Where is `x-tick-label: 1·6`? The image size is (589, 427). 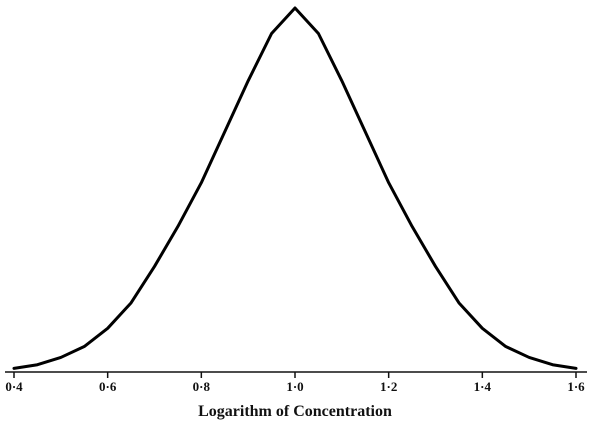
x-tick-label: 1·6 is located at coordinates (576, 386).